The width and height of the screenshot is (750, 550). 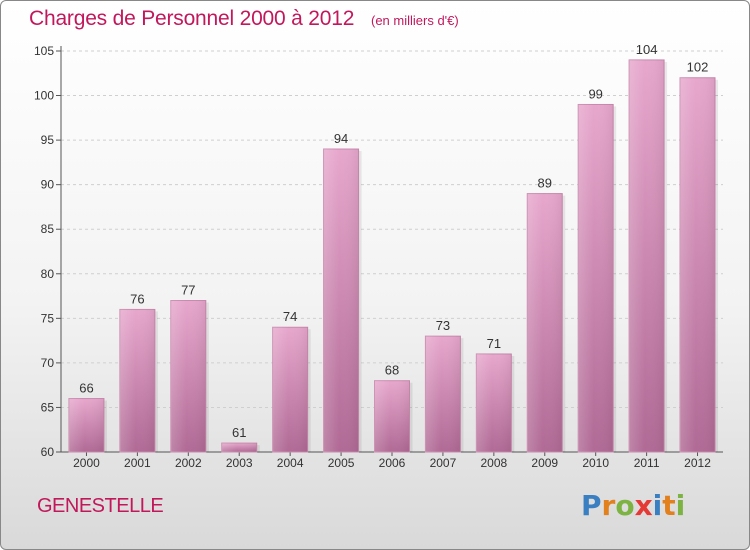 I want to click on y-tick-label: 70, so click(x=48, y=363).